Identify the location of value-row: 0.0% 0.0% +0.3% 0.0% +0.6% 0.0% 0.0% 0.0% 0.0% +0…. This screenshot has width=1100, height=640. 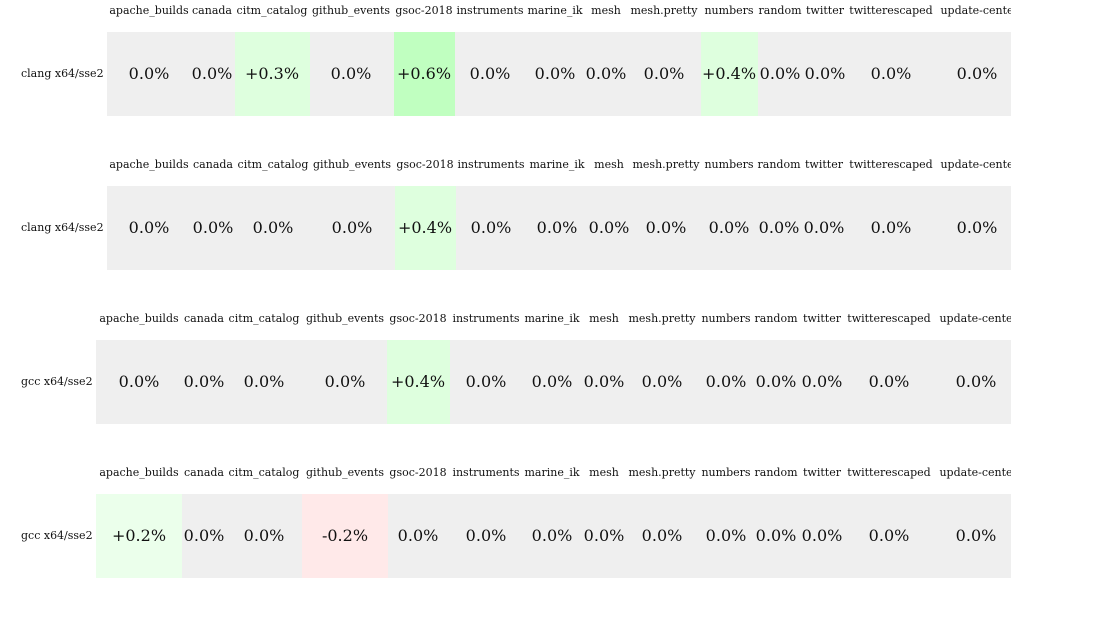
(559, 74).